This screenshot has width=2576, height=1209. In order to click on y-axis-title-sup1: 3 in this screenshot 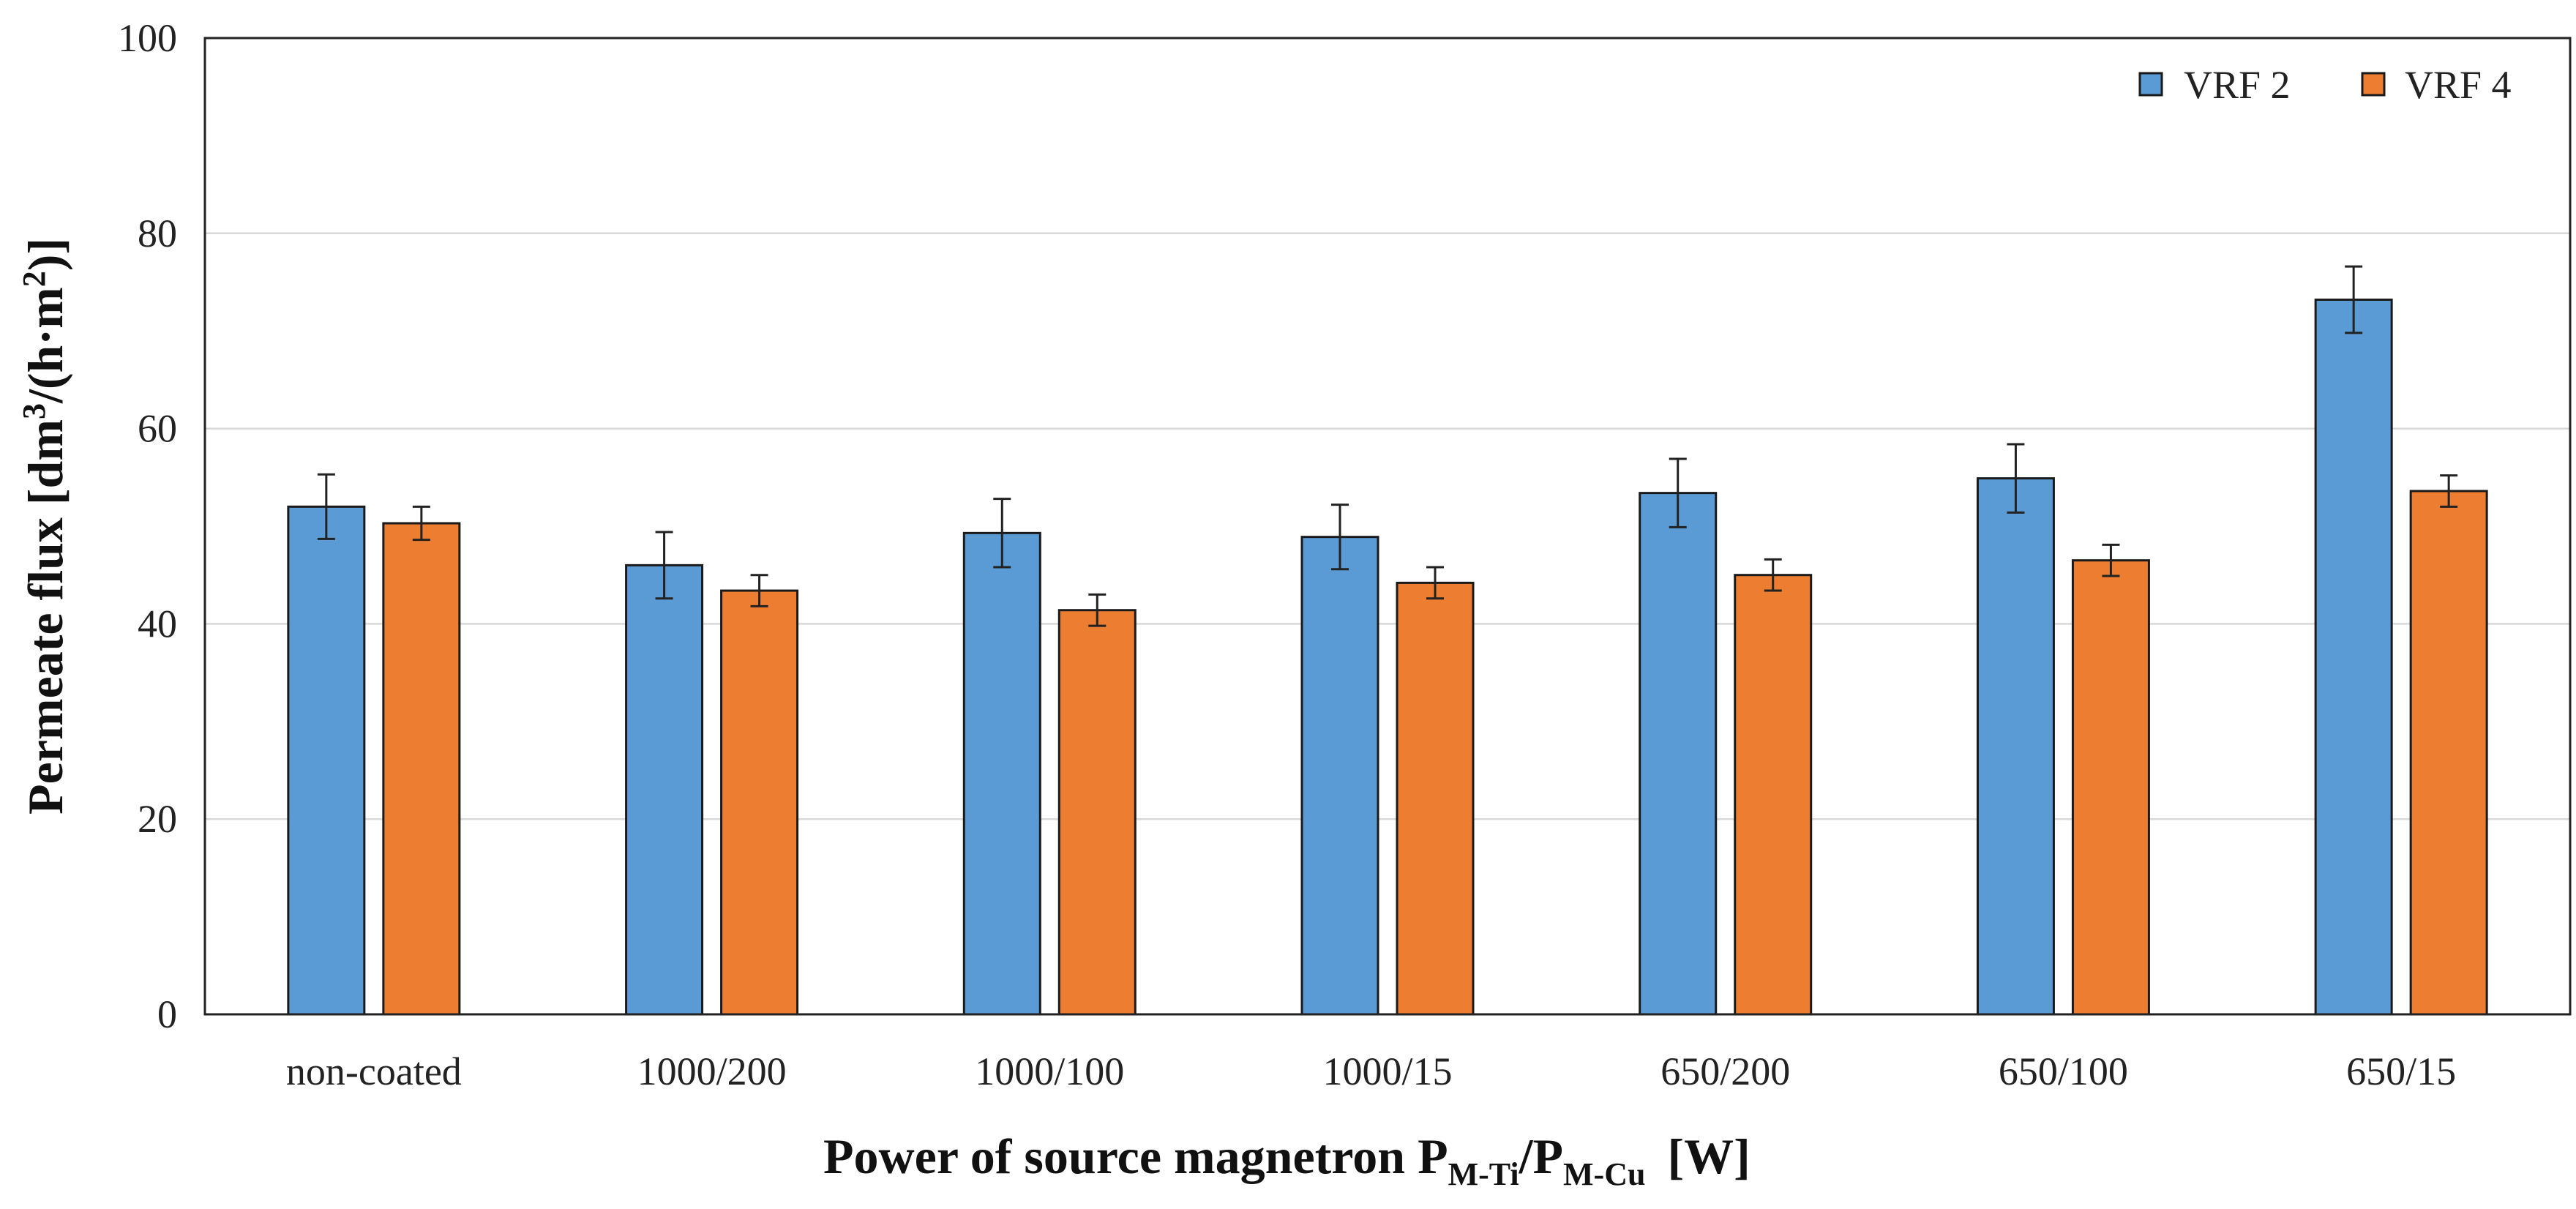, I will do `click(34, 411)`.